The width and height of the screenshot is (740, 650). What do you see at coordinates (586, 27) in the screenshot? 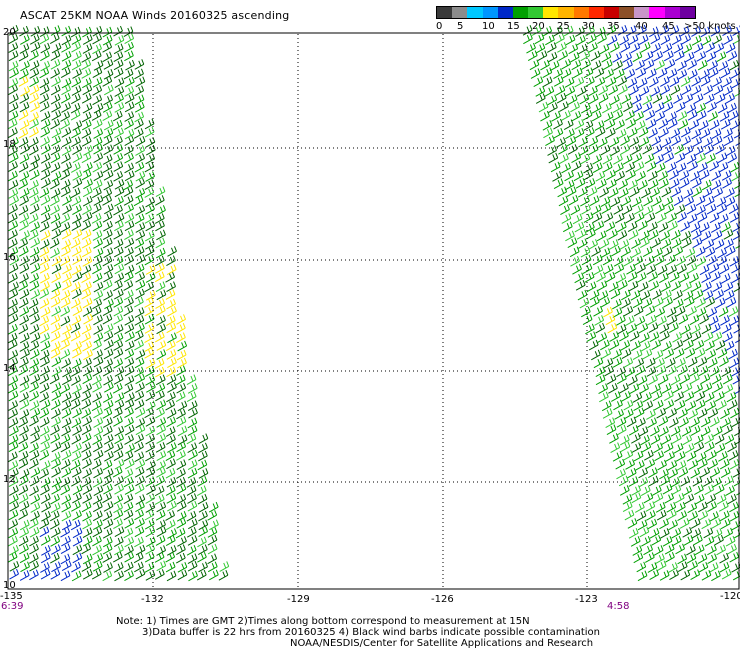
I see `legend-tick-labels: 0 5 10 15 20 25 30 35 40 45 >50 knots` at bounding box center [586, 27].